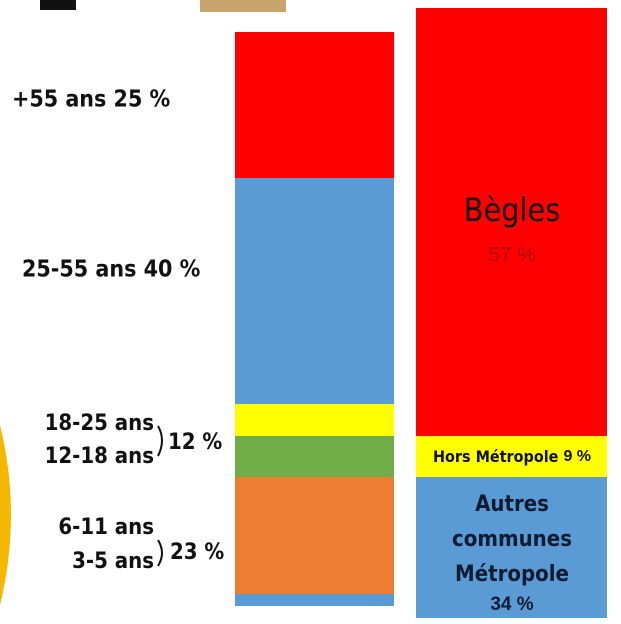 Image resolution: width=621 pixels, height=624 pixels. Describe the element at coordinates (512, 210) in the screenshot. I see `origin-name: Bègles` at that location.